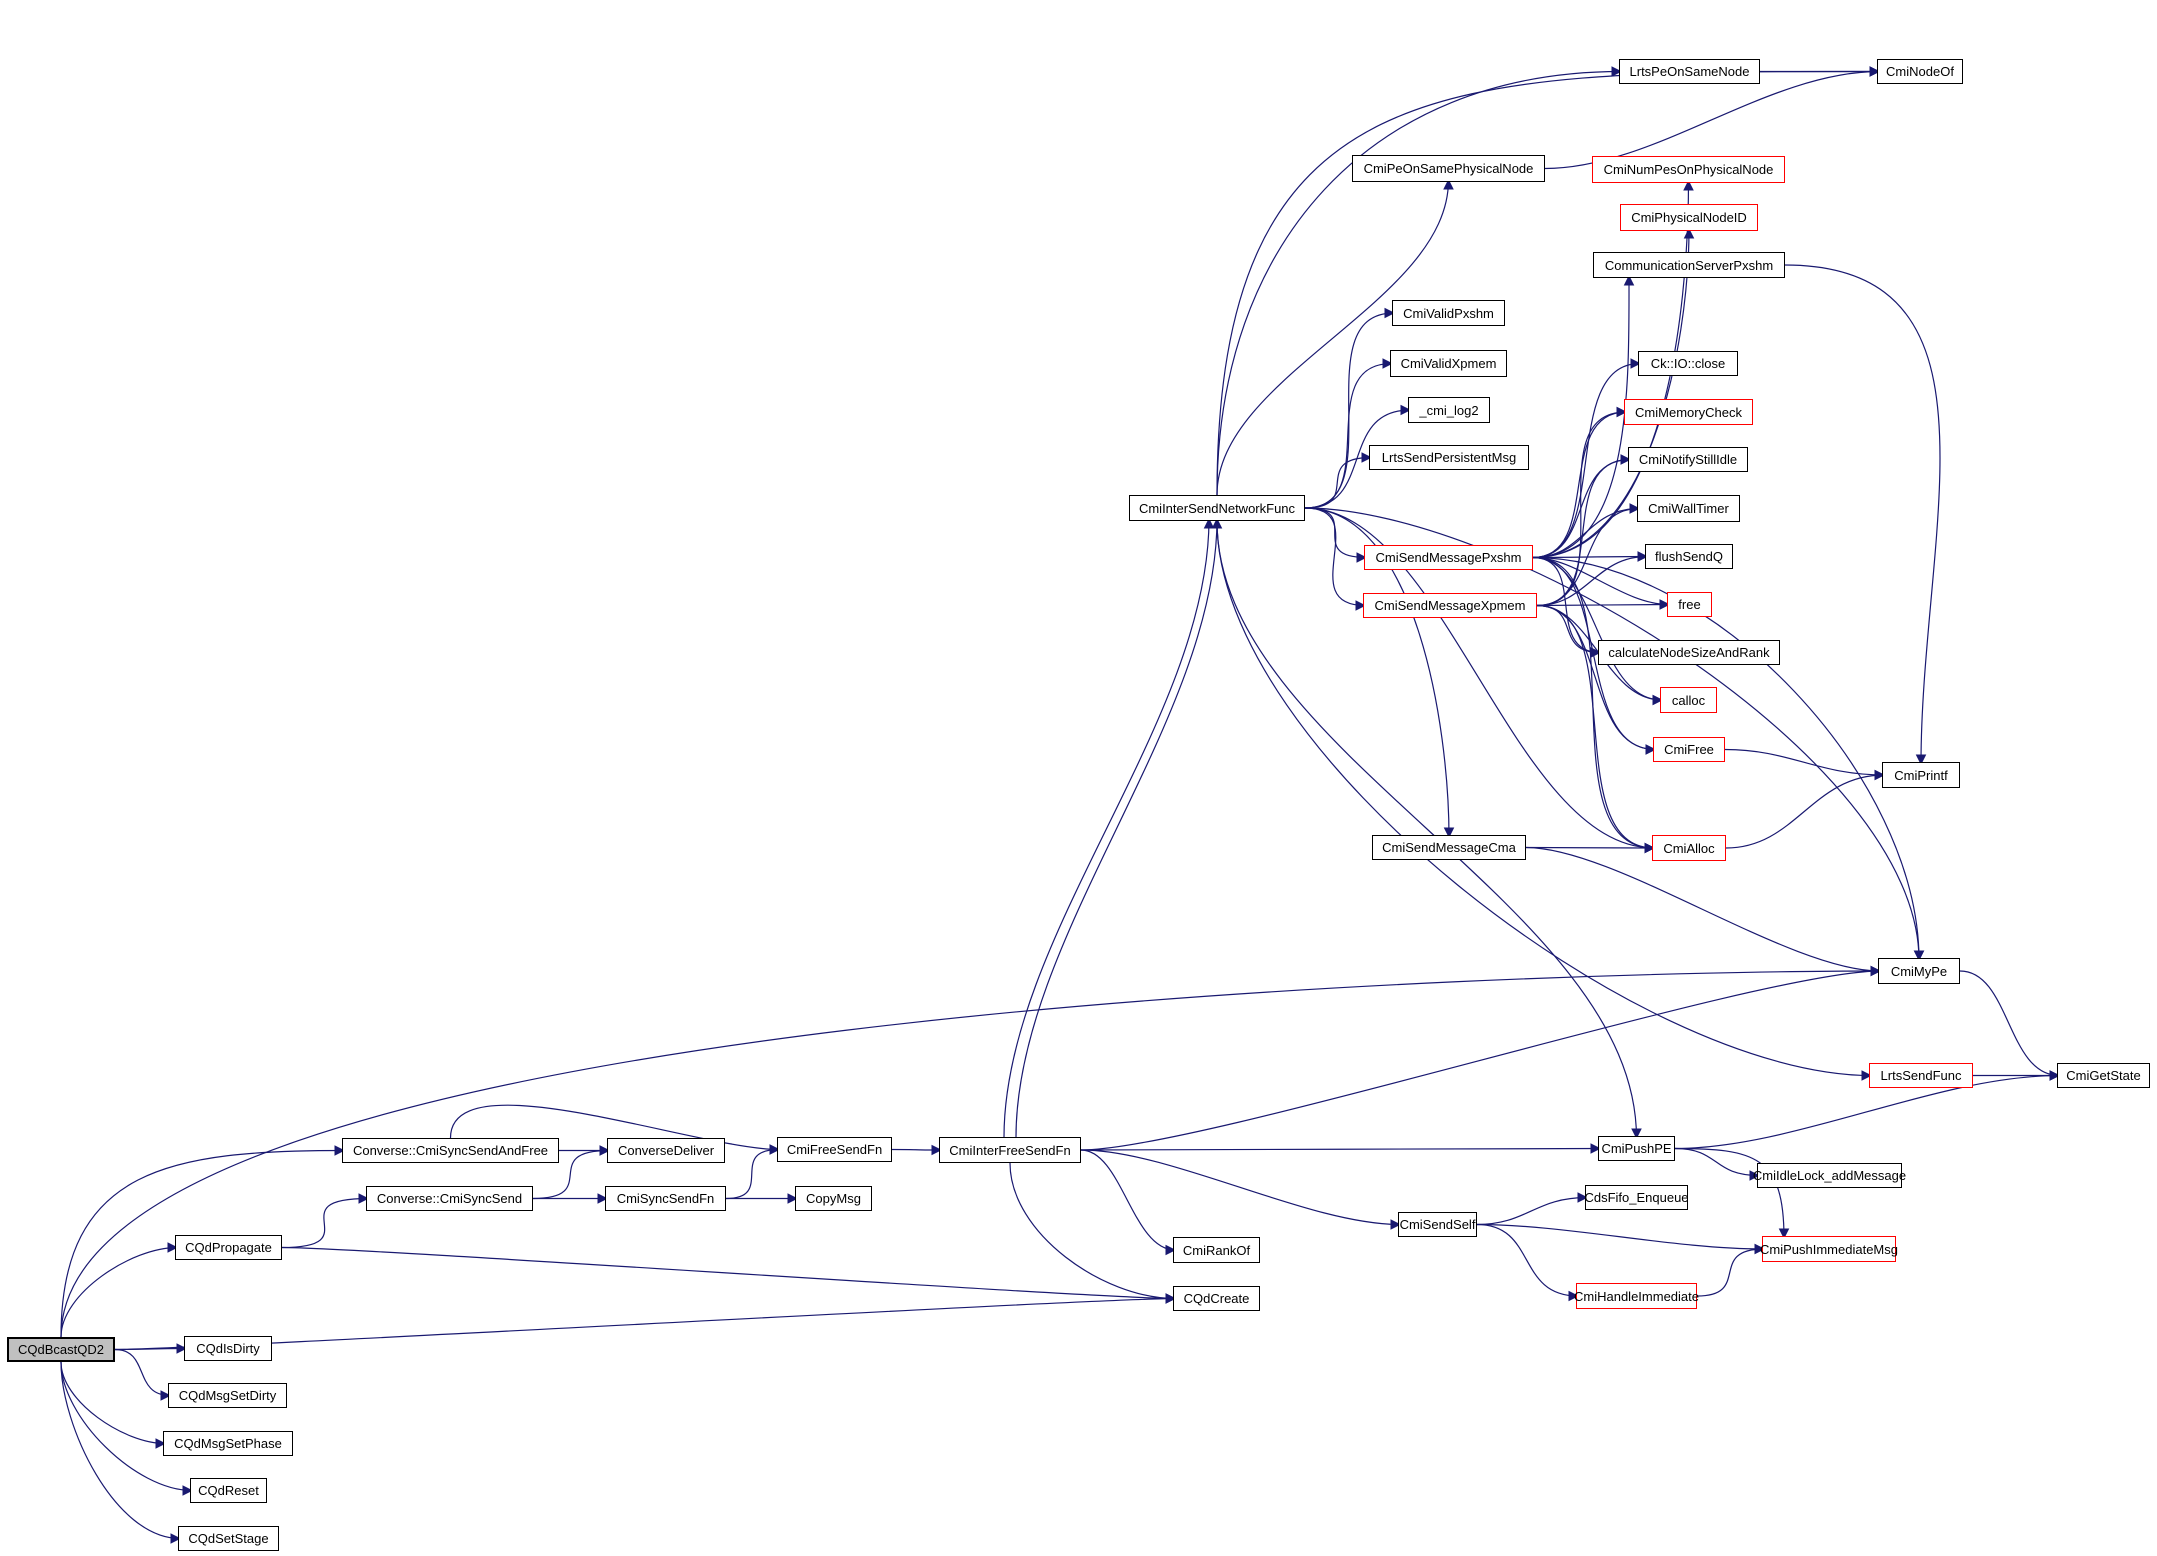 The height and width of the screenshot is (1556, 2157). I want to click on edge-pxshm-to-physnodeid, so click(1613, 393).